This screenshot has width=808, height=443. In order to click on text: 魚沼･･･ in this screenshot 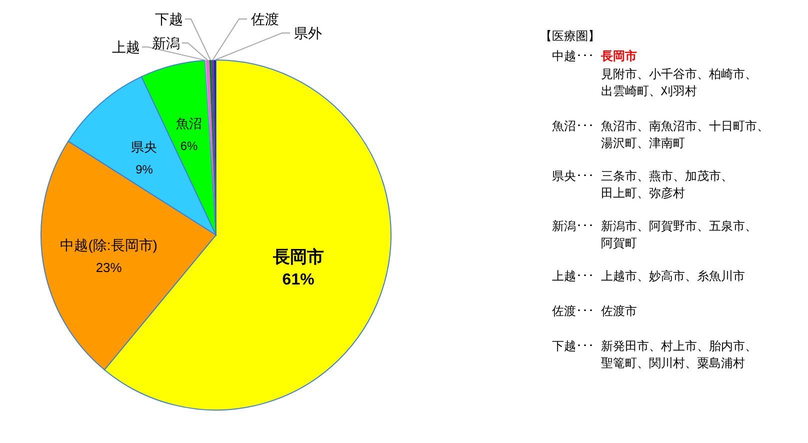, I will do `click(573, 126)`.